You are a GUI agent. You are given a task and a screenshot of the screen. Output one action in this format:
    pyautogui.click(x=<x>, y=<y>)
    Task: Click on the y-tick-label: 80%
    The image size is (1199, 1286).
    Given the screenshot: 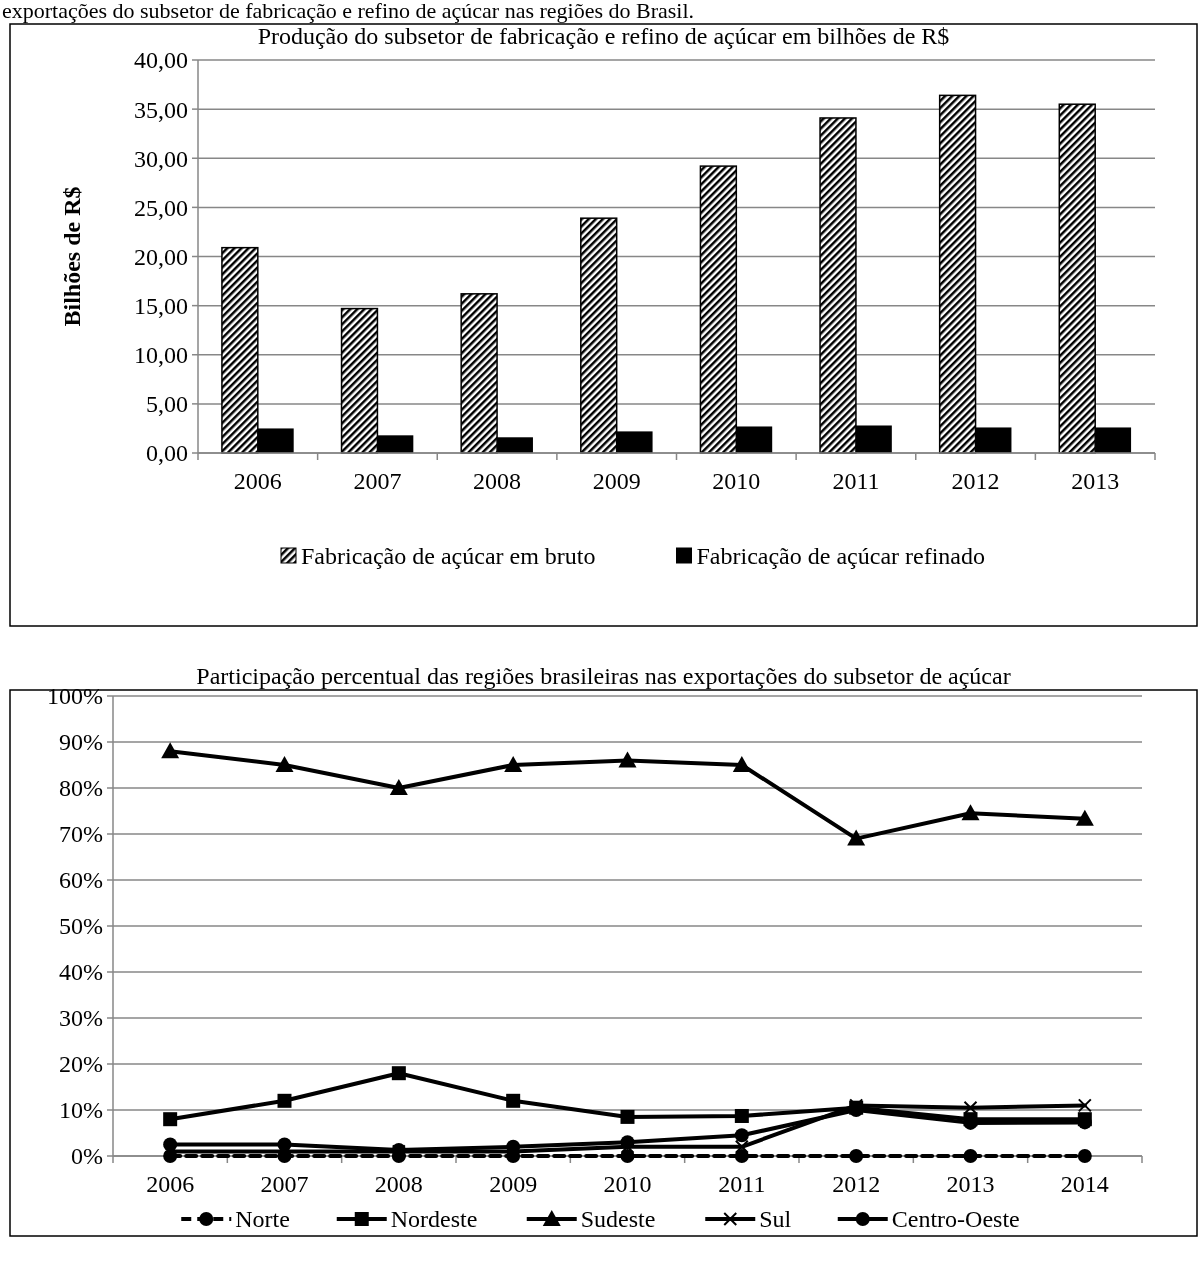 What is the action you would take?
    pyautogui.click(x=81, y=788)
    